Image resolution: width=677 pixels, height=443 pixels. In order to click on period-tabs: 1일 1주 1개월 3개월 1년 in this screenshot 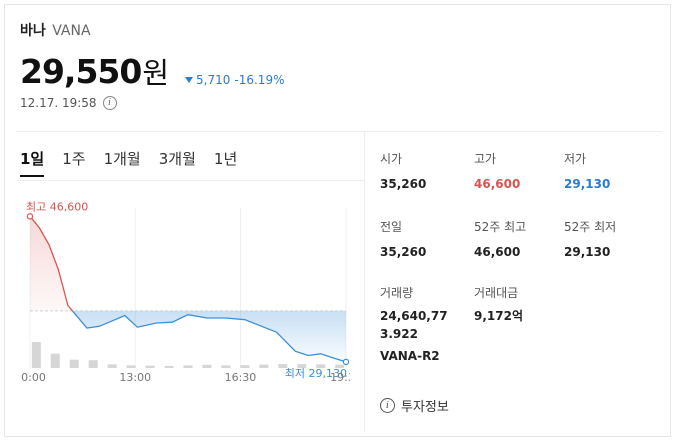, I will do `click(137, 162)`.